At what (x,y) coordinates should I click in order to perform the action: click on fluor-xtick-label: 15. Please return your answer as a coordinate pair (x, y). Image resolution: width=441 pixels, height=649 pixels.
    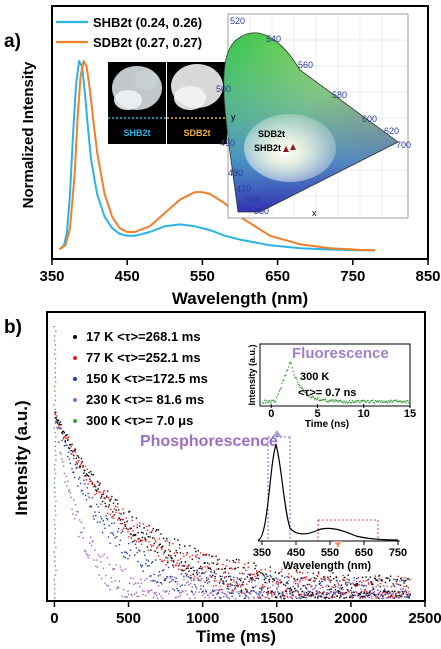
    Looking at the image, I should click on (410, 414).